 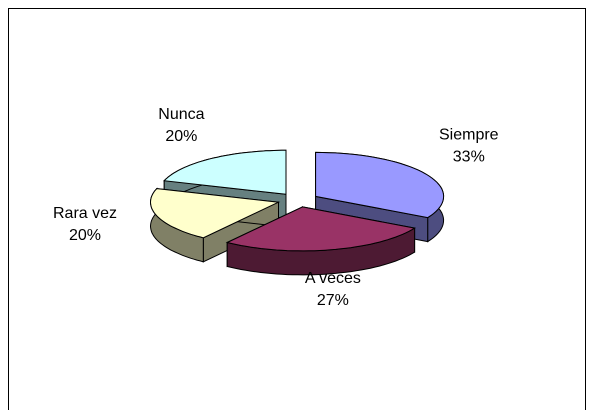 What do you see at coordinates (333, 300) in the screenshot?
I see `slice-value-label: 27%` at bounding box center [333, 300].